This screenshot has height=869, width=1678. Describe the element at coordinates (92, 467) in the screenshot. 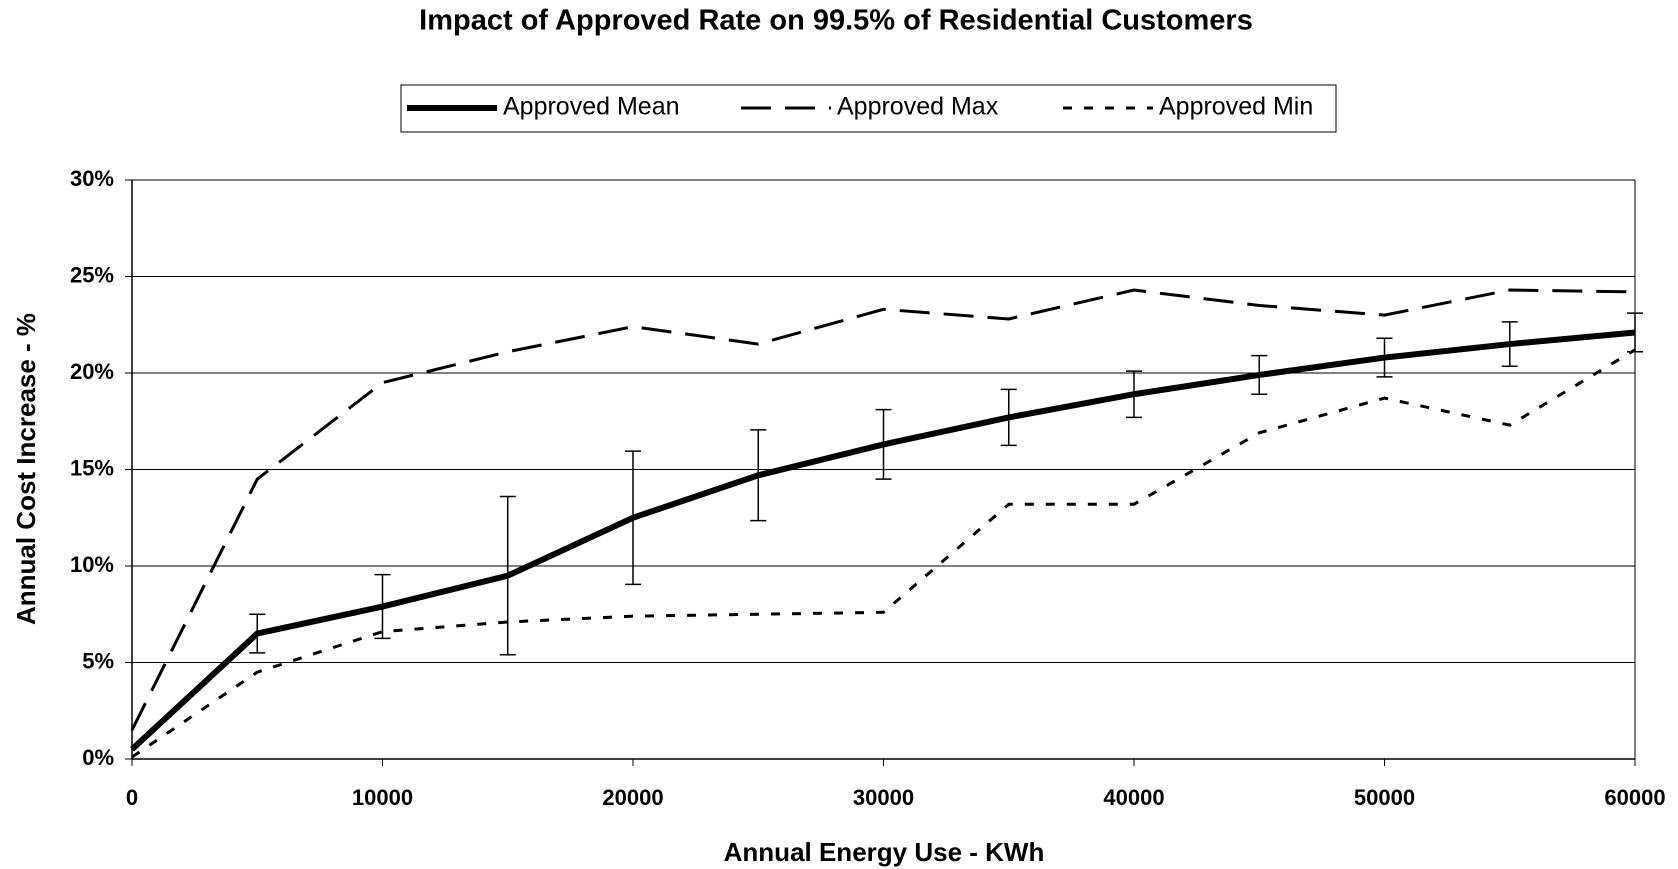

I see `y-tick-label: 15%` at that location.